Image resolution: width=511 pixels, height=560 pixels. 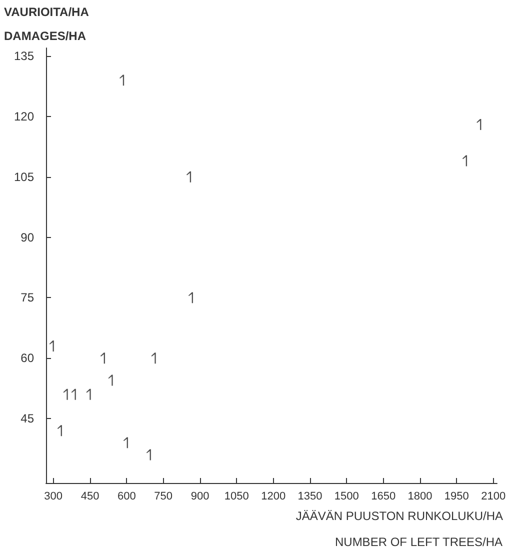 What do you see at coordinates (420, 496) in the screenshot?
I see `x-tick-label: 1800` at bounding box center [420, 496].